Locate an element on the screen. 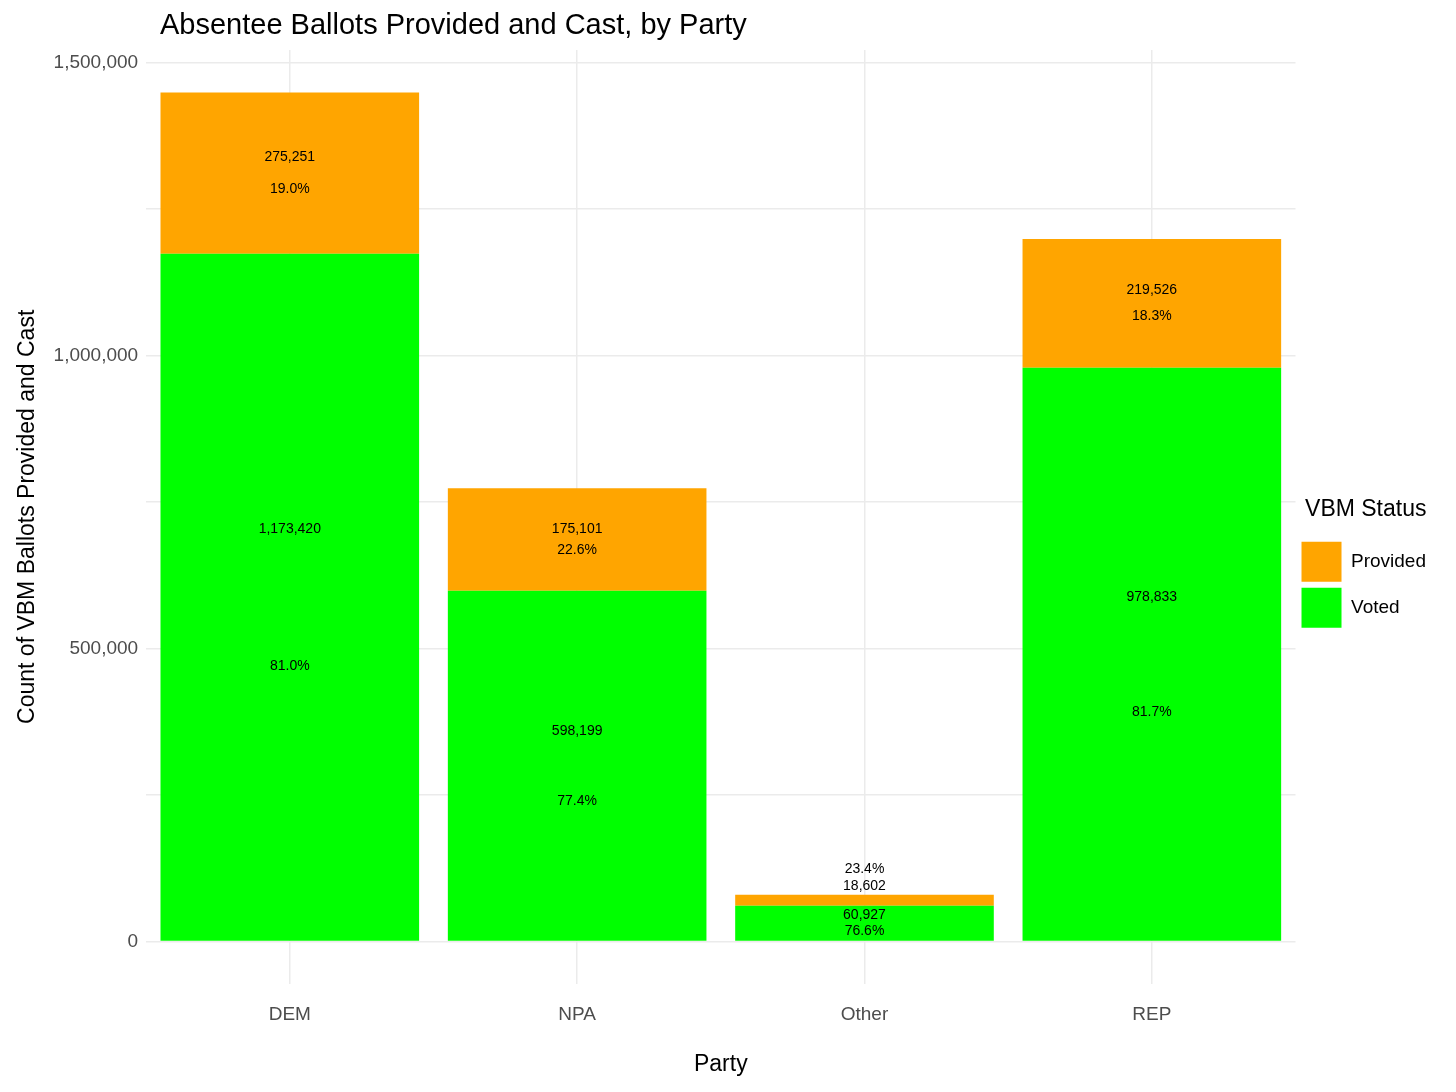  data-label: 1,173,420 is located at coordinates (290, 527).